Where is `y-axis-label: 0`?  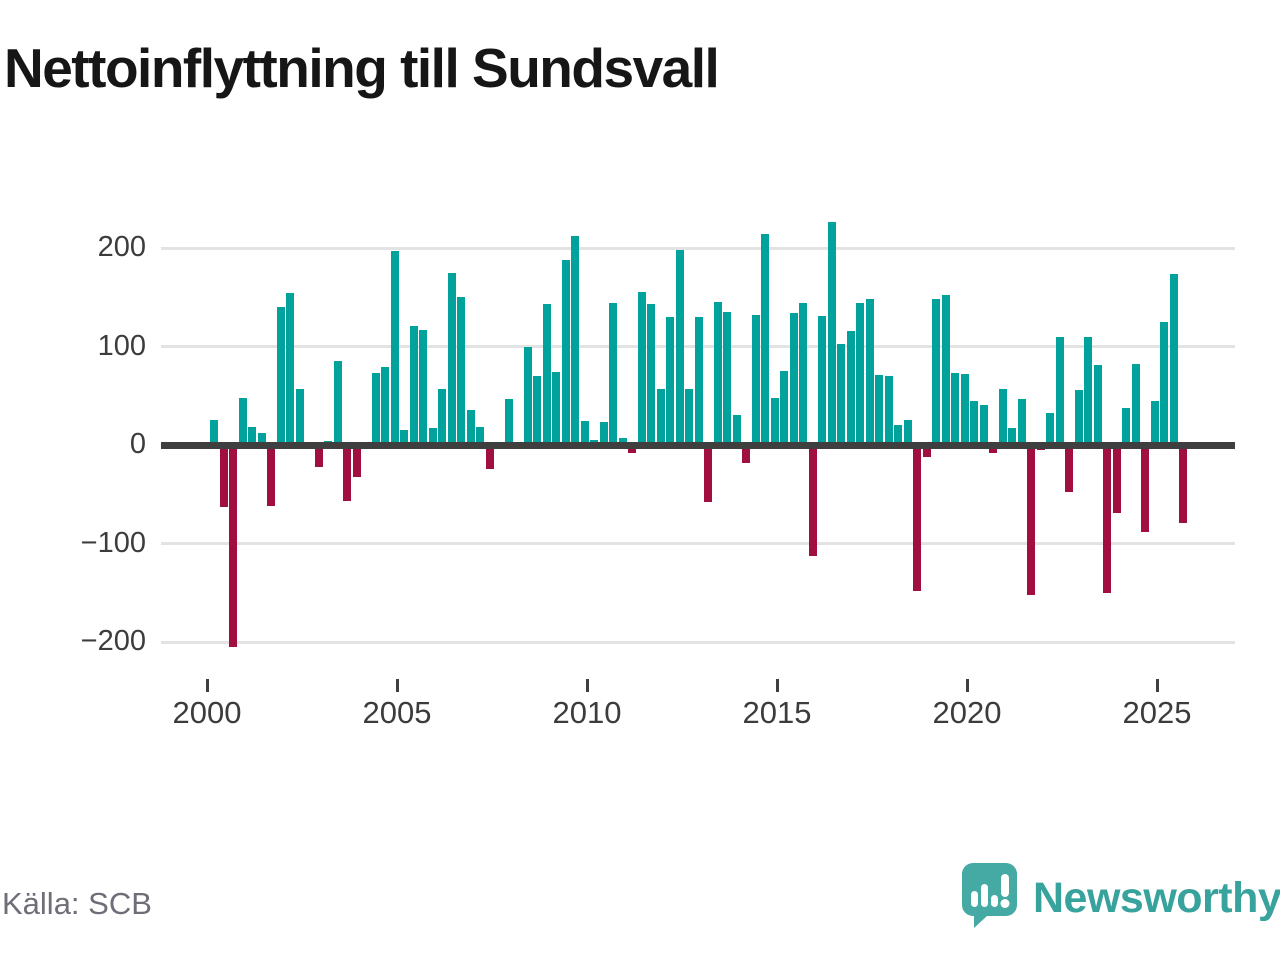
y-axis-label: 0 is located at coordinates (137, 444).